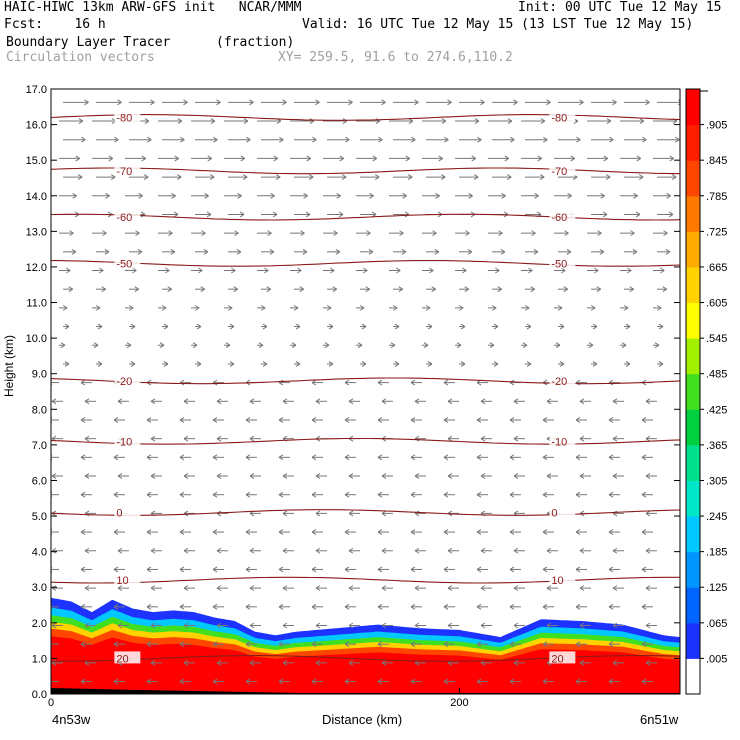  What do you see at coordinates (122, 581) in the screenshot?
I see `contour-label: 10` at bounding box center [122, 581].